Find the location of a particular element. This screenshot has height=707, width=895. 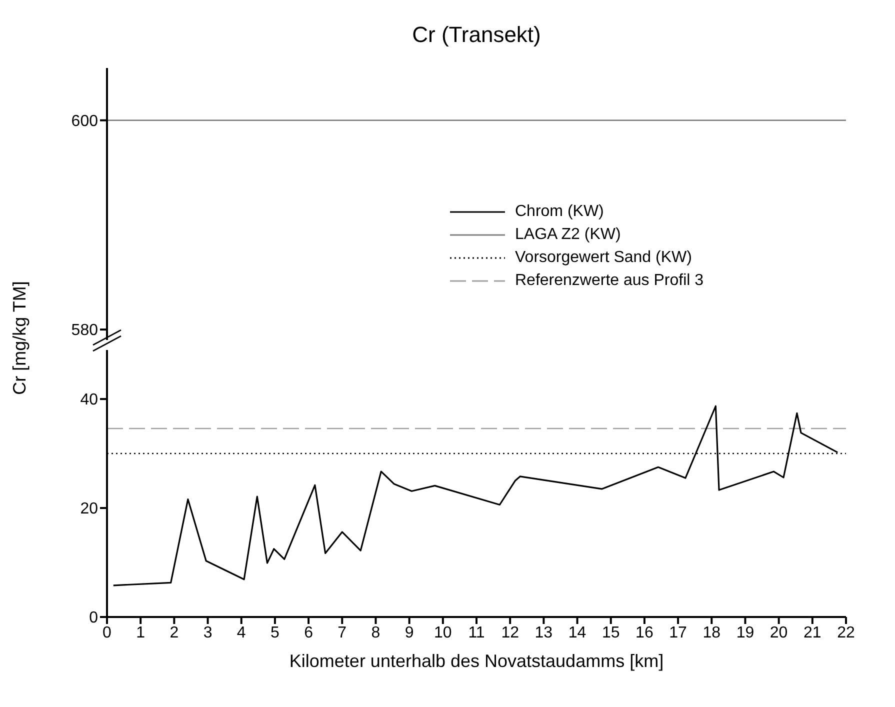

y-tick-label: 40 is located at coordinates (89, 400).